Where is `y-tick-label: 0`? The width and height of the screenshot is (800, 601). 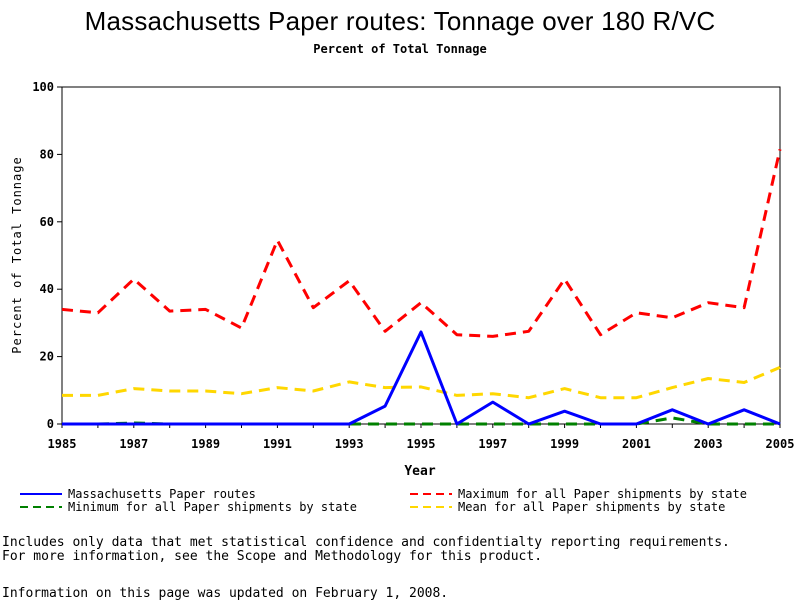 y-tick-label: 0 is located at coordinates (50, 424).